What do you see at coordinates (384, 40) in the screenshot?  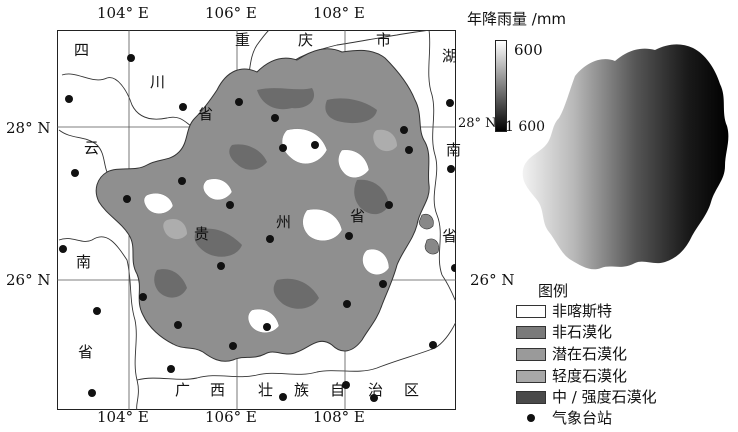 I see `label-chongqing-3: 市` at bounding box center [384, 40].